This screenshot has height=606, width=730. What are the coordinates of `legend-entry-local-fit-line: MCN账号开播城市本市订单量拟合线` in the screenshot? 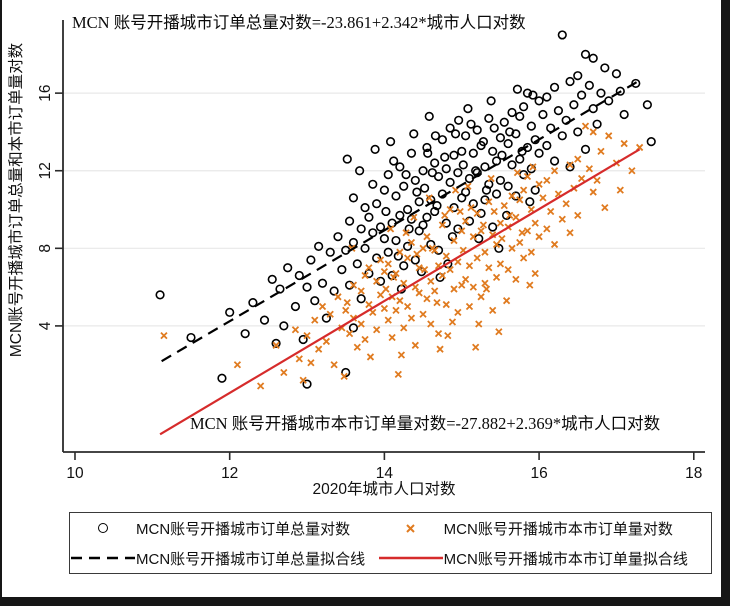 It's located at (544, 558).